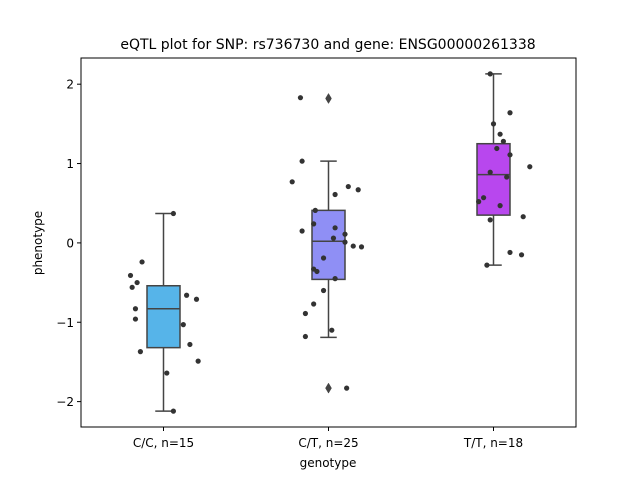 The width and height of the screenshot is (640, 480). What do you see at coordinates (70, 85) in the screenshot?
I see `y-tick-label: 2` at bounding box center [70, 85].